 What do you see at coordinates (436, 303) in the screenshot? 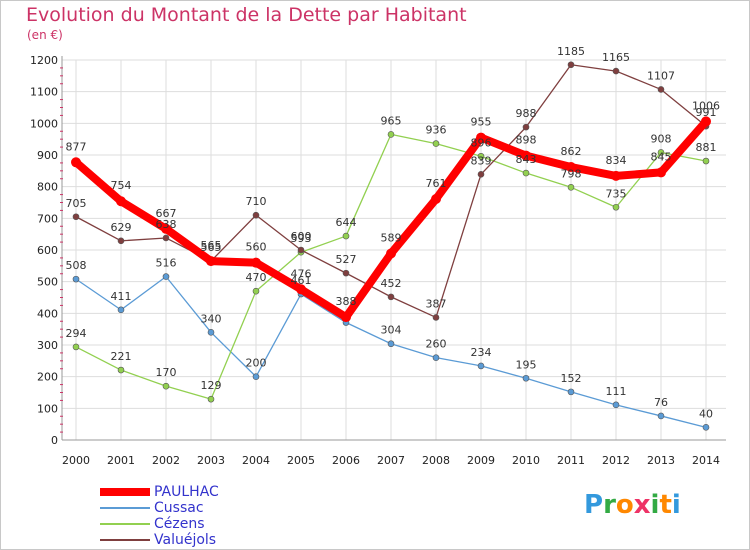
I see `data-label: 387` at bounding box center [436, 303].